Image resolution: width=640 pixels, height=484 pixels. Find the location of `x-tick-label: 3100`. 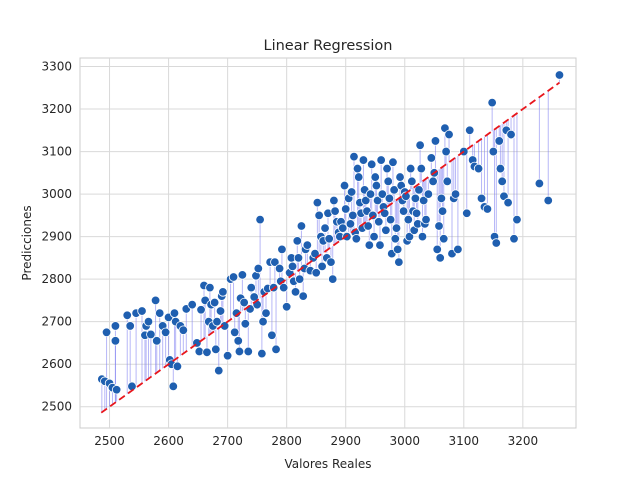

x-tick-label: 3100 is located at coordinates (464, 441).